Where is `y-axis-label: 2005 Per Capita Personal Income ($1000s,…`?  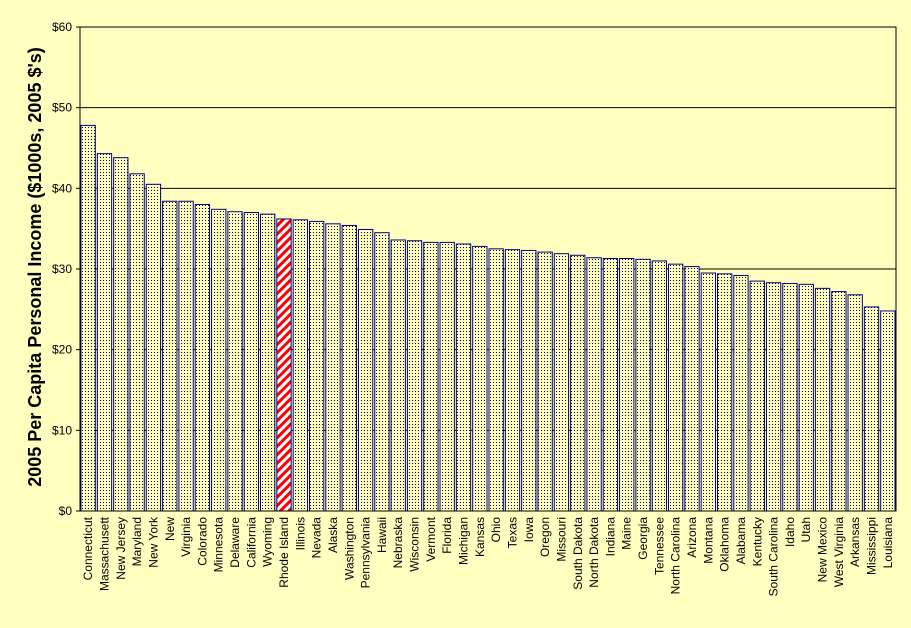 y-axis-label: 2005 Per Capita Personal Income ($1000s,… is located at coordinates (35, 267).